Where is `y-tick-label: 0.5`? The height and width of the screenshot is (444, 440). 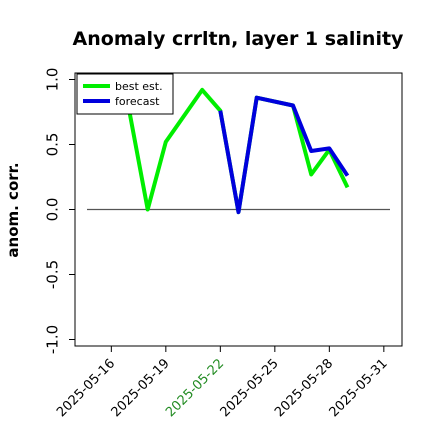
y-tick-label: 0.5 is located at coordinates (53, 145).